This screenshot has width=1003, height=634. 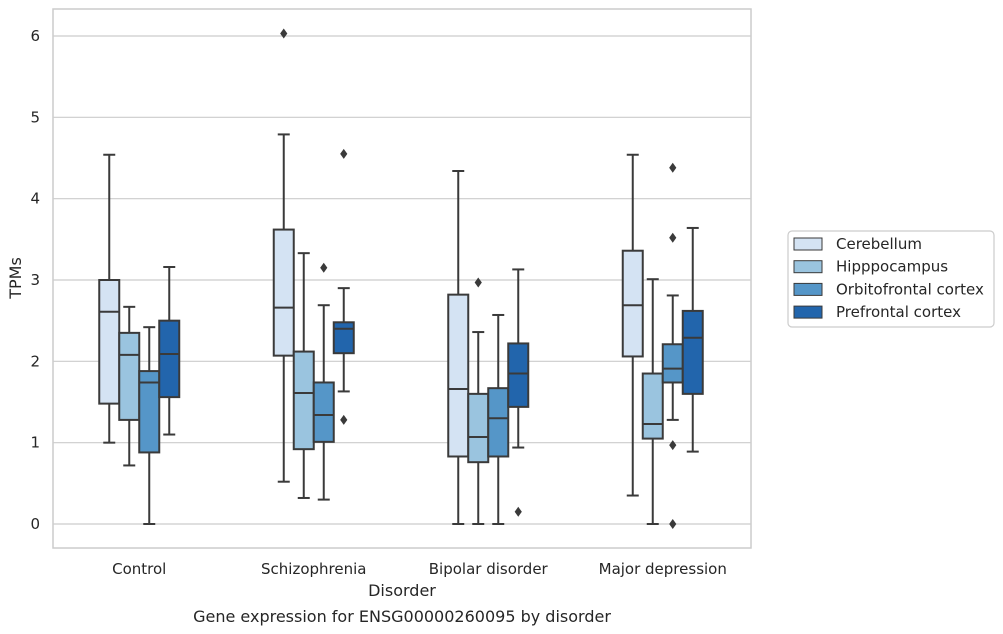 I want to click on x-axis-label: Disorder, so click(x=402, y=590).